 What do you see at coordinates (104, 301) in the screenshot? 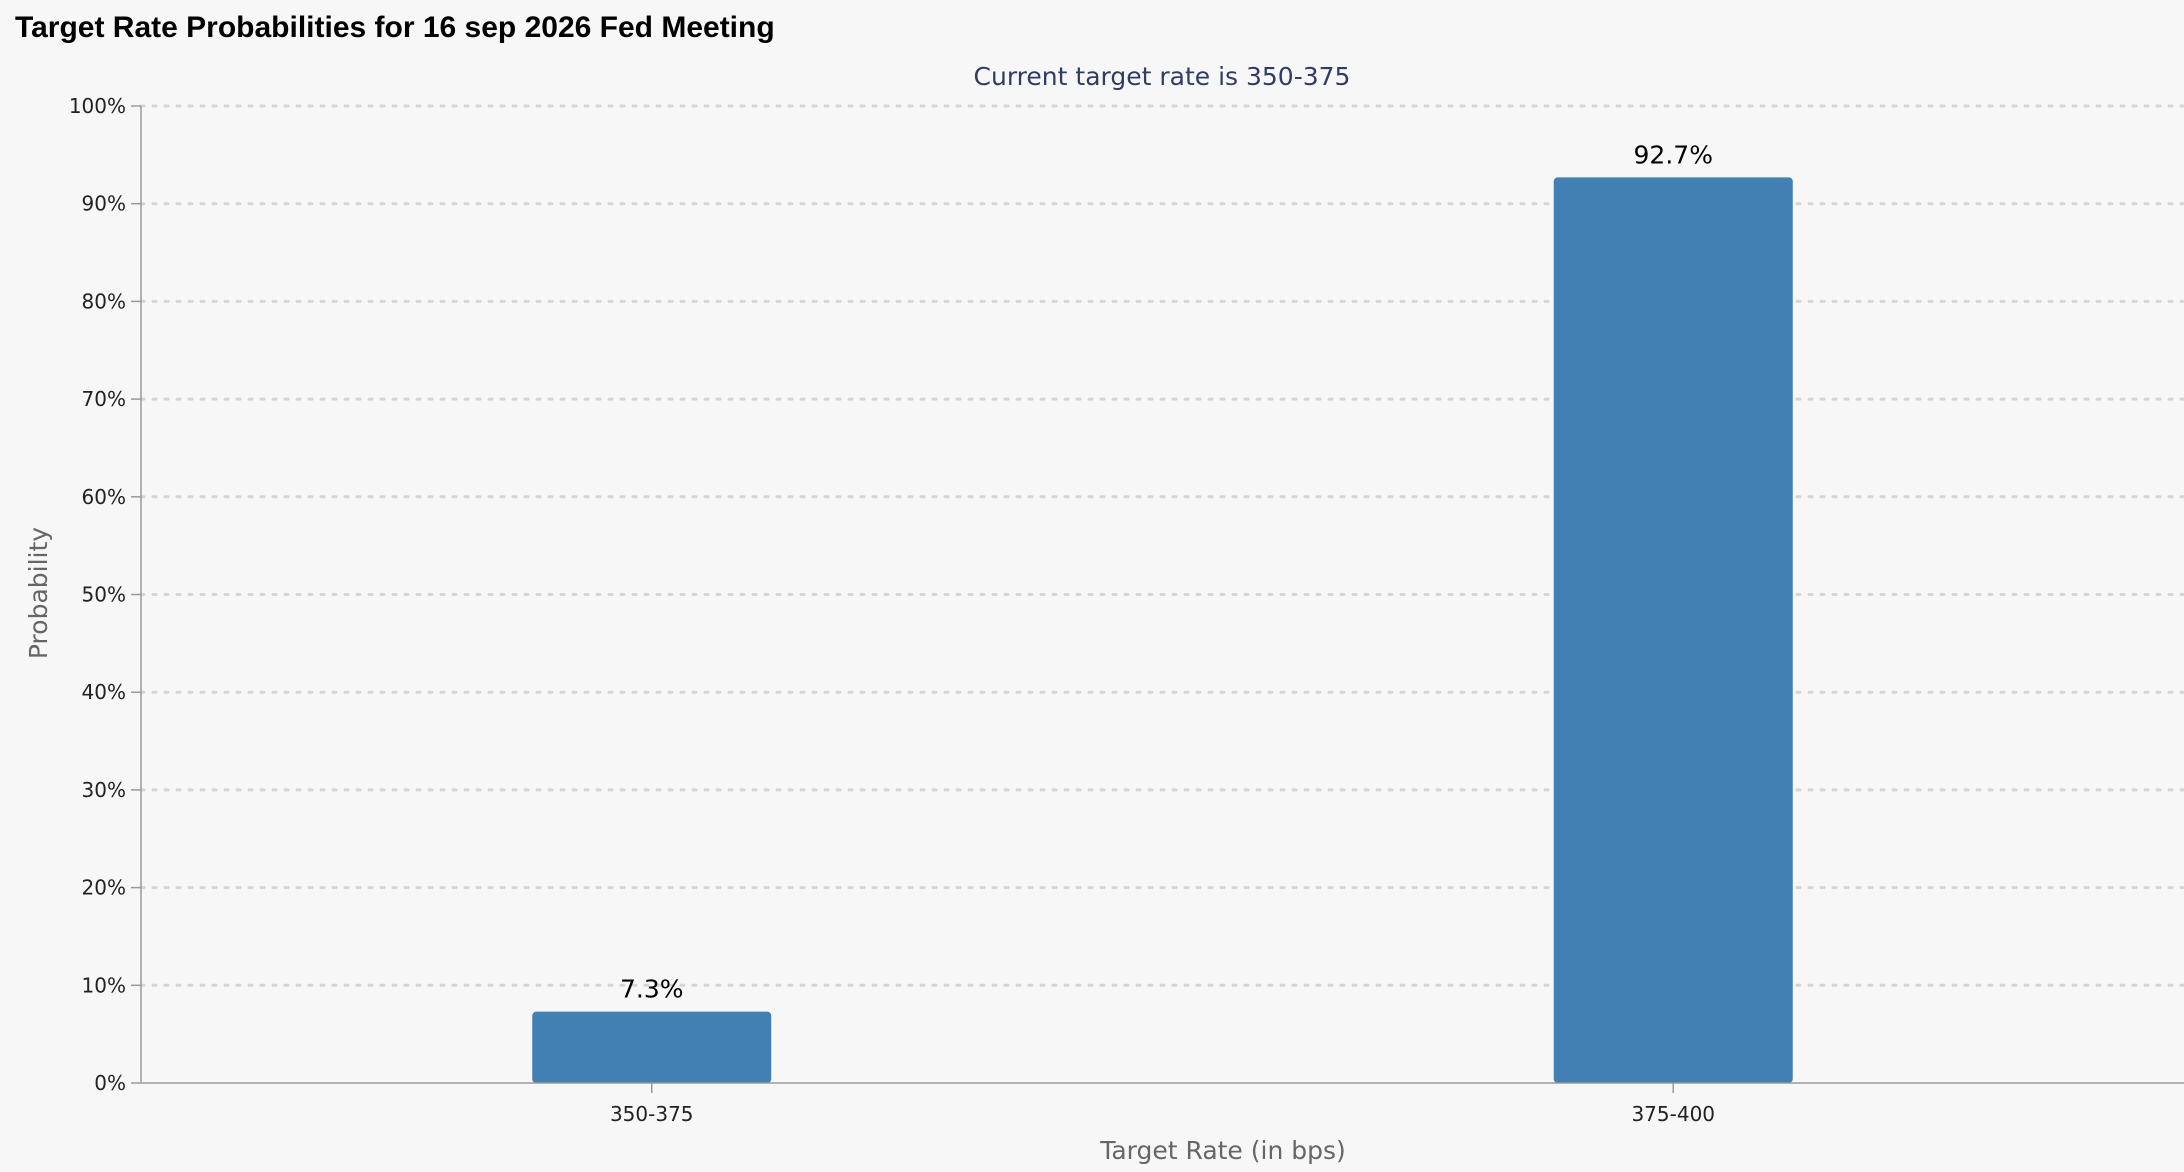
I see `y-tick-label: 80%` at bounding box center [104, 301].